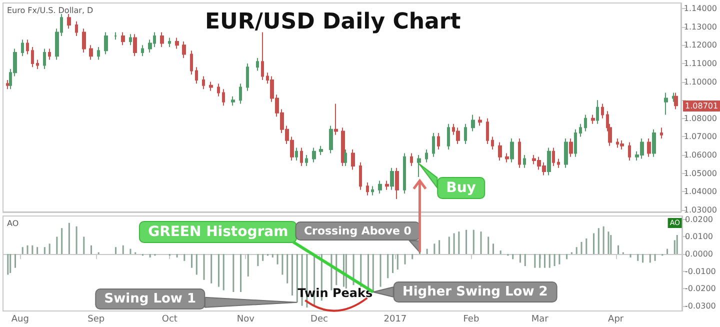 The image size is (720, 327). I want to click on y-tick-label: 1.04000, so click(701, 191).